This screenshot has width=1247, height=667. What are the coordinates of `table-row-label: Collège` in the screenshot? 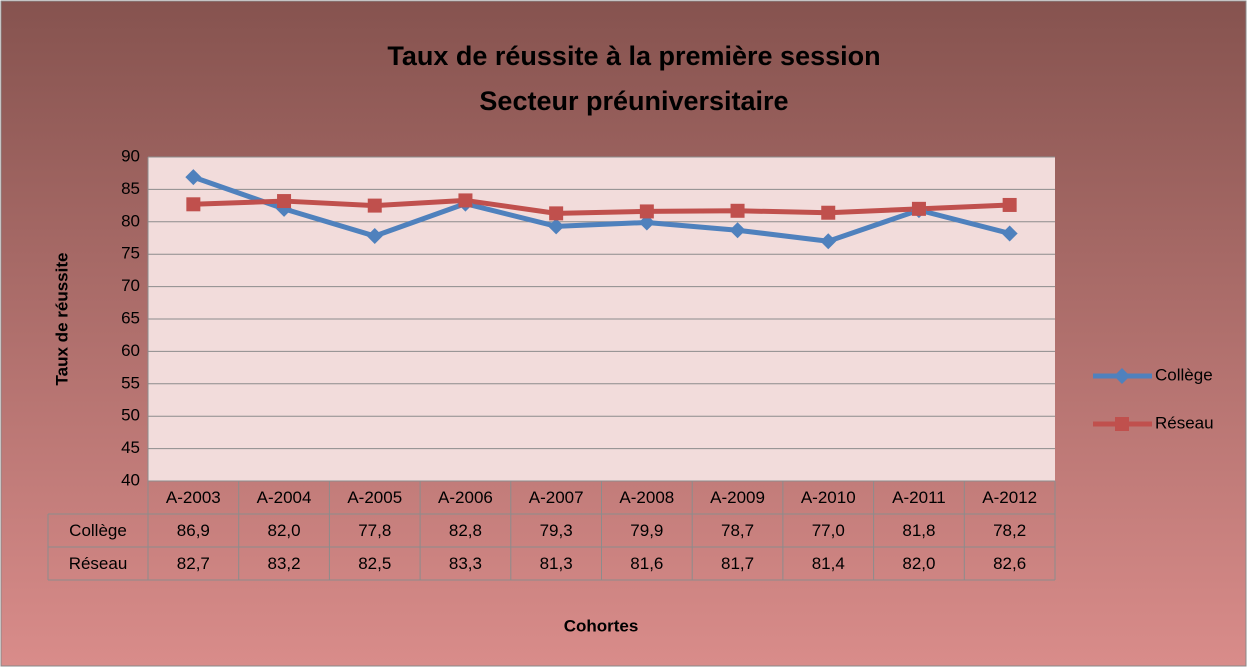 It's located at (98, 530).